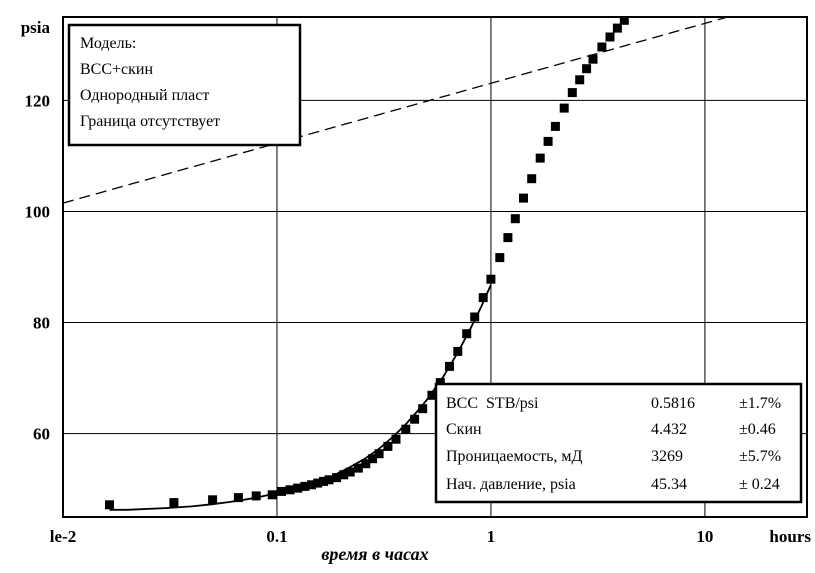  What do you see at coordinates (150, 121) in the screenshot?
I see `model-line-4: Граница отсутствует` at bounding box center [150, 121].